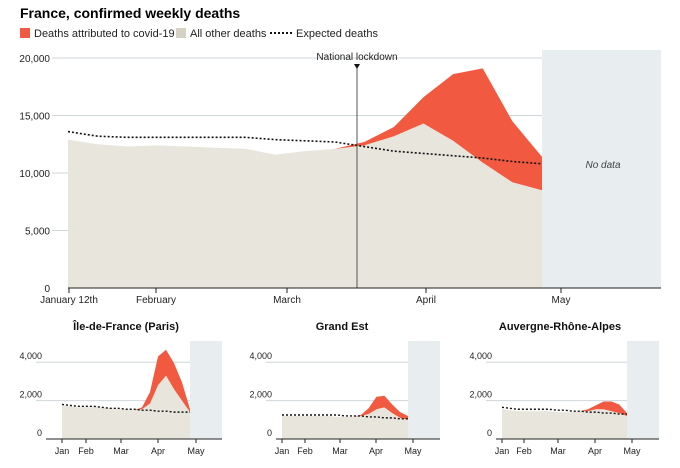 The height and width of the screenshot is (468, 680). Describe the element at coordinates (104, 34) in the screenshot. I see `legend-label-covid: Deaths attributed to covid-19` at that location.